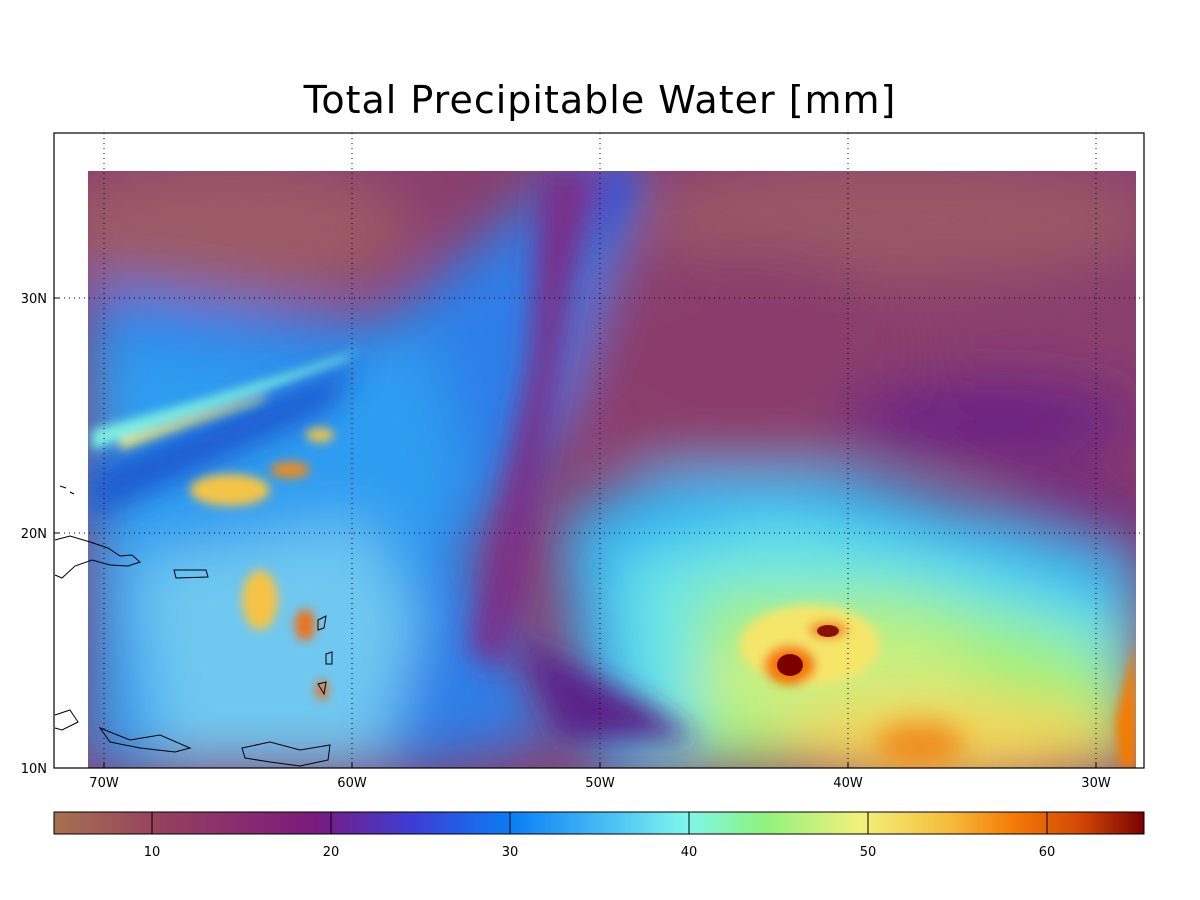 The image size is (1200, 900). What do you see at coordinates (152, 852) in the screenshot?
I see `colorbar-label-10: 10` at bounding box center [152, 852].